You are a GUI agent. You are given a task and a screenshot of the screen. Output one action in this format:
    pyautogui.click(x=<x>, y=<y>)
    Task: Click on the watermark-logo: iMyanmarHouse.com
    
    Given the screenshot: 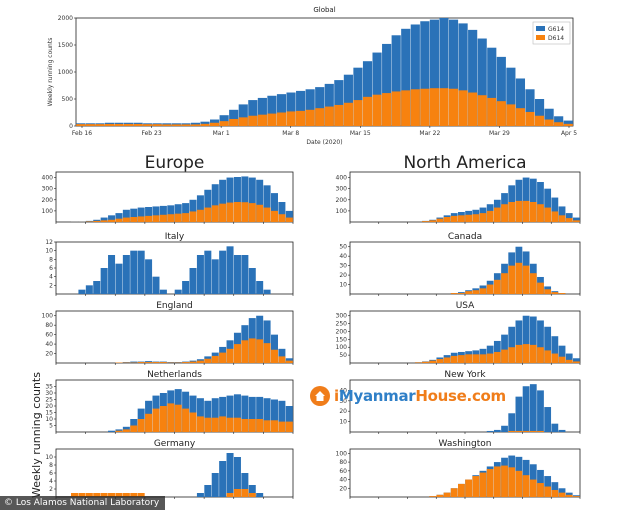 What is the action you would take?
    pyautogui.click(x=408, y=396)
    